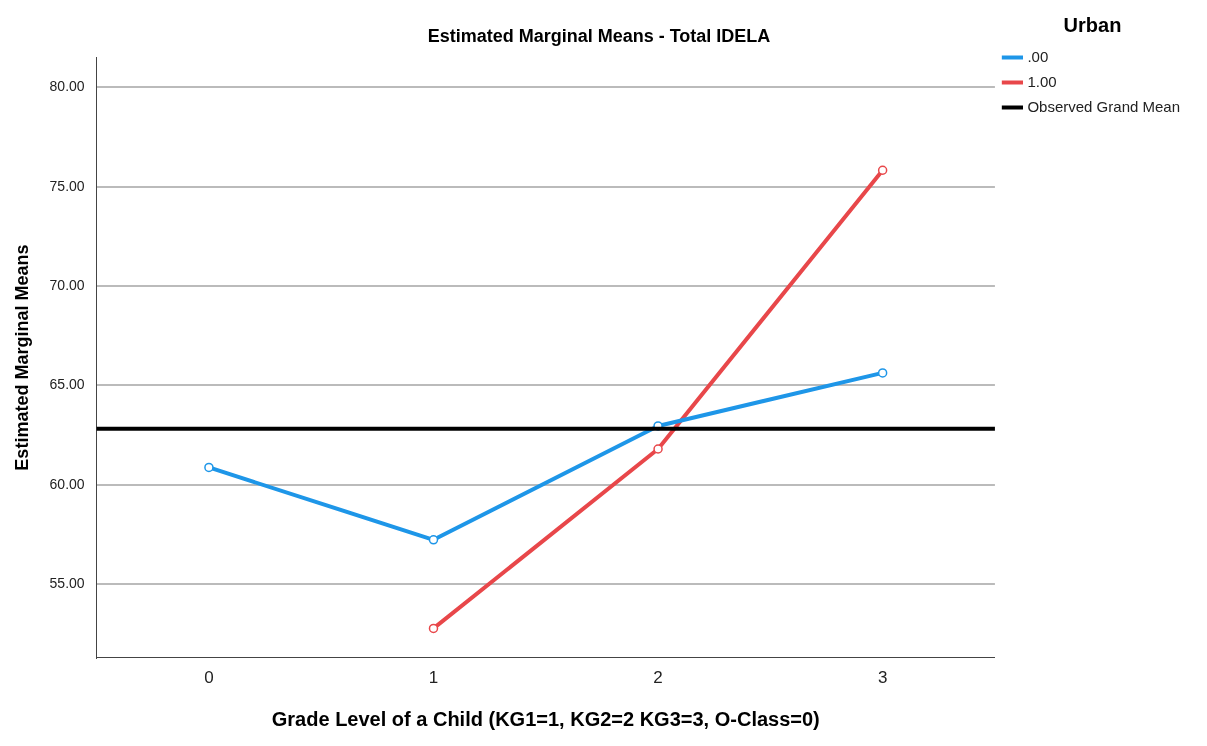  Describe the element at coordinates (658, 678) in the screenshot. I see `x-tick-label: 2` at that location.